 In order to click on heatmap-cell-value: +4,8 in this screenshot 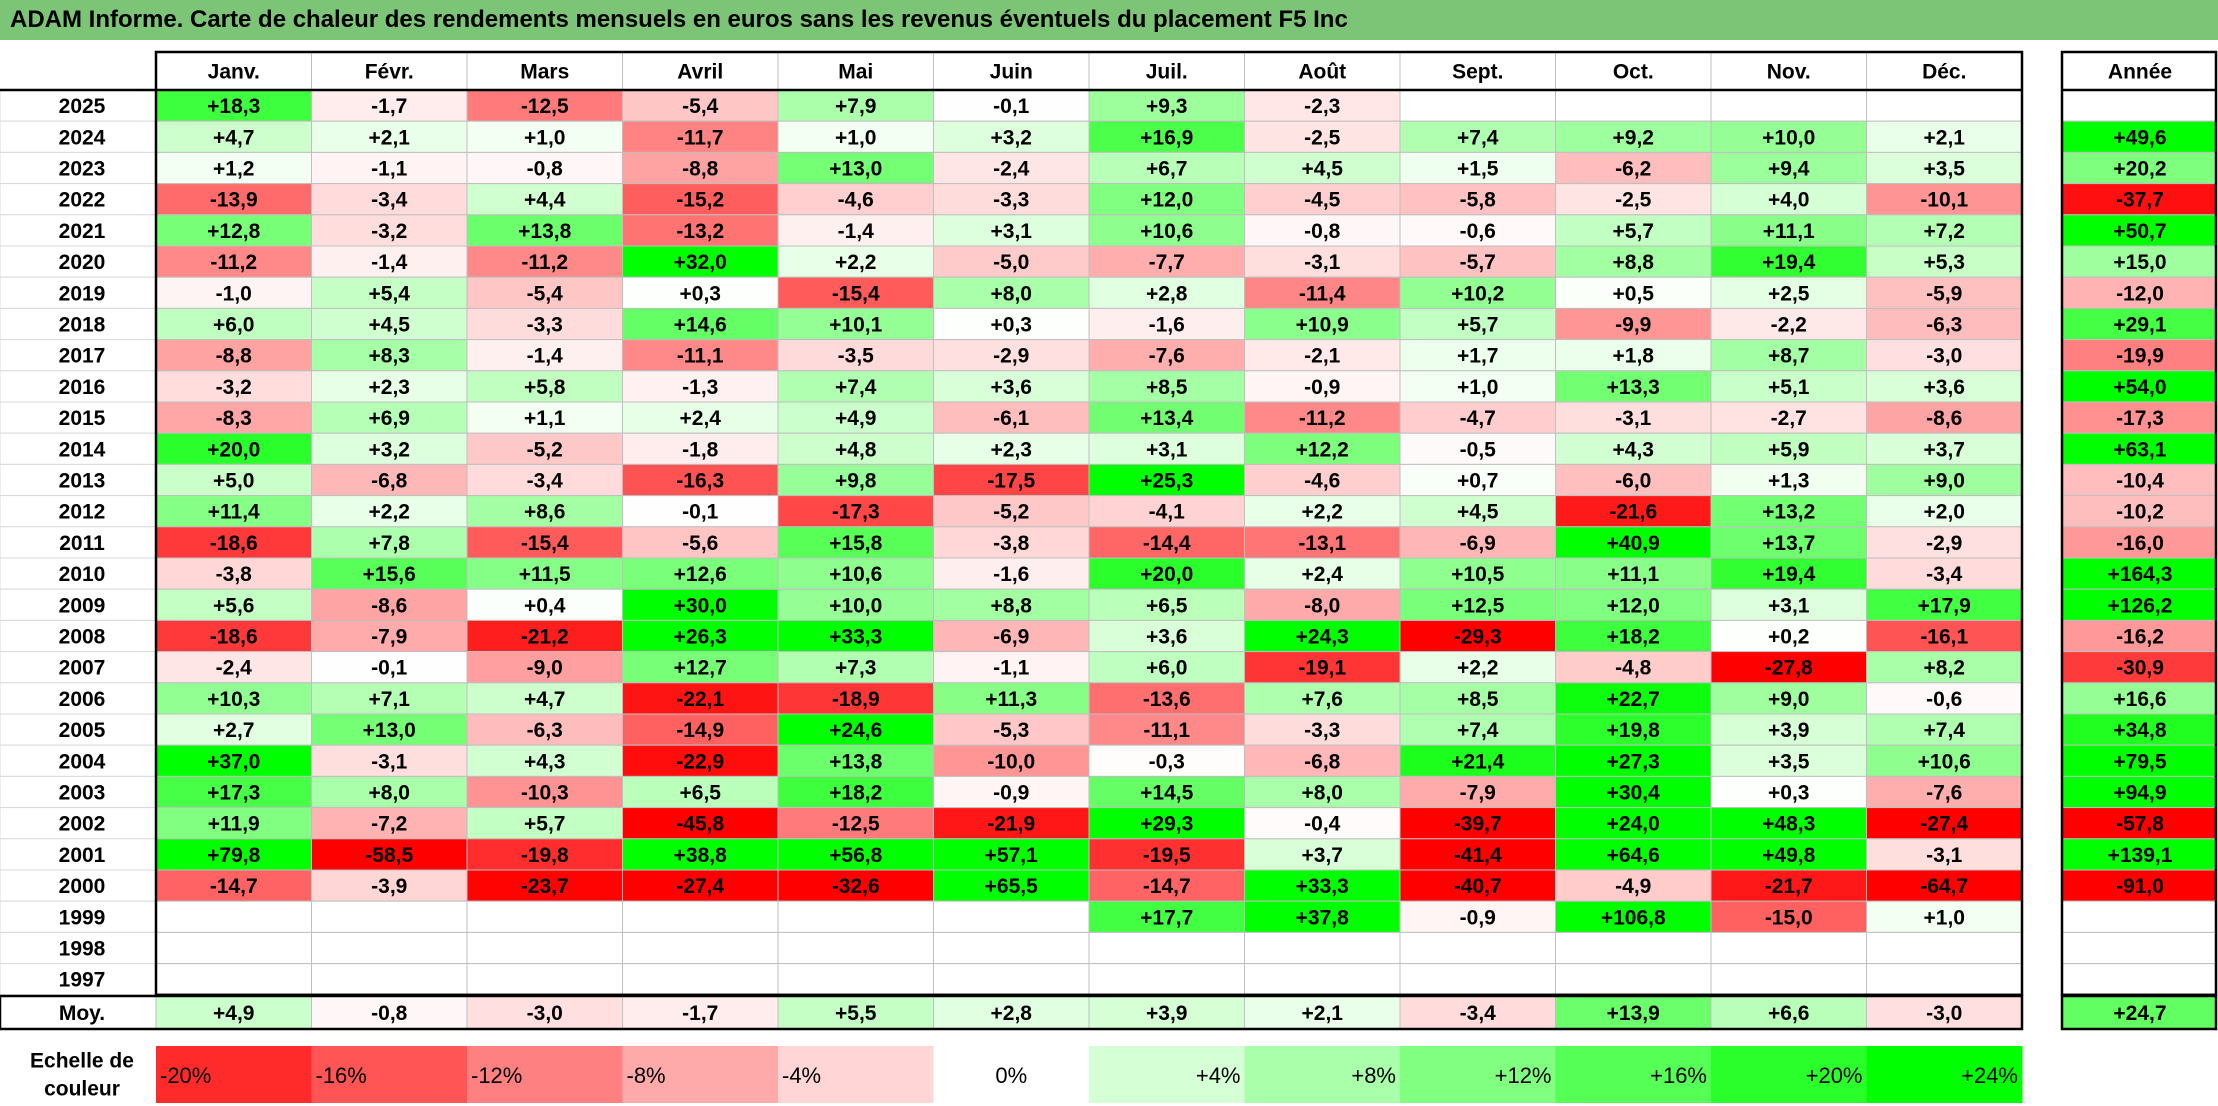, I will do `click(856, 449)`.